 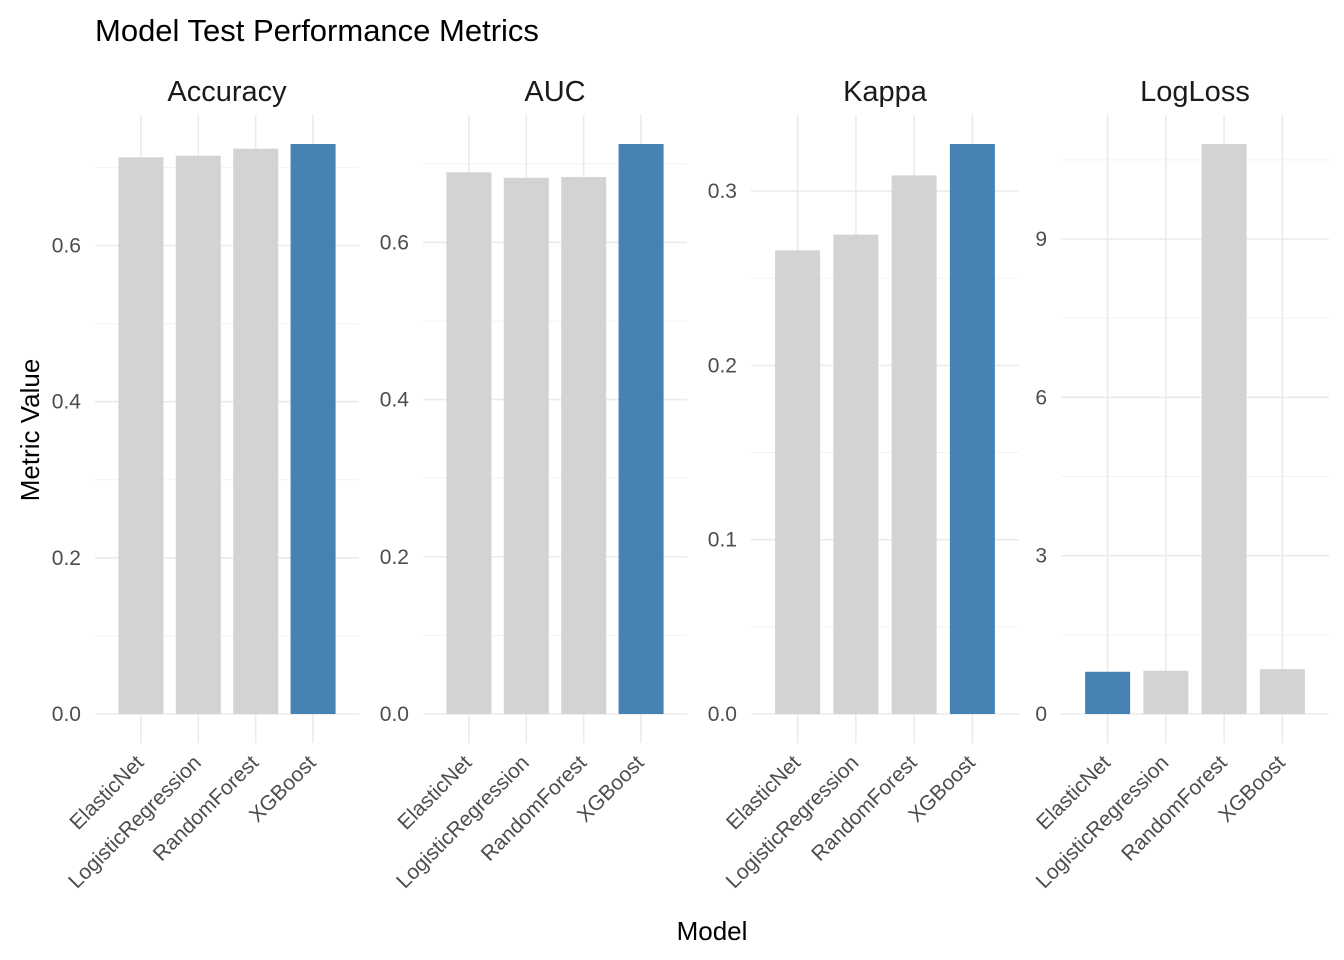 What do you see at coordinates (227, 92) in the screenshot?
I see `facet-label-accuracy: Accuracy` at bounding box center [227, 92].